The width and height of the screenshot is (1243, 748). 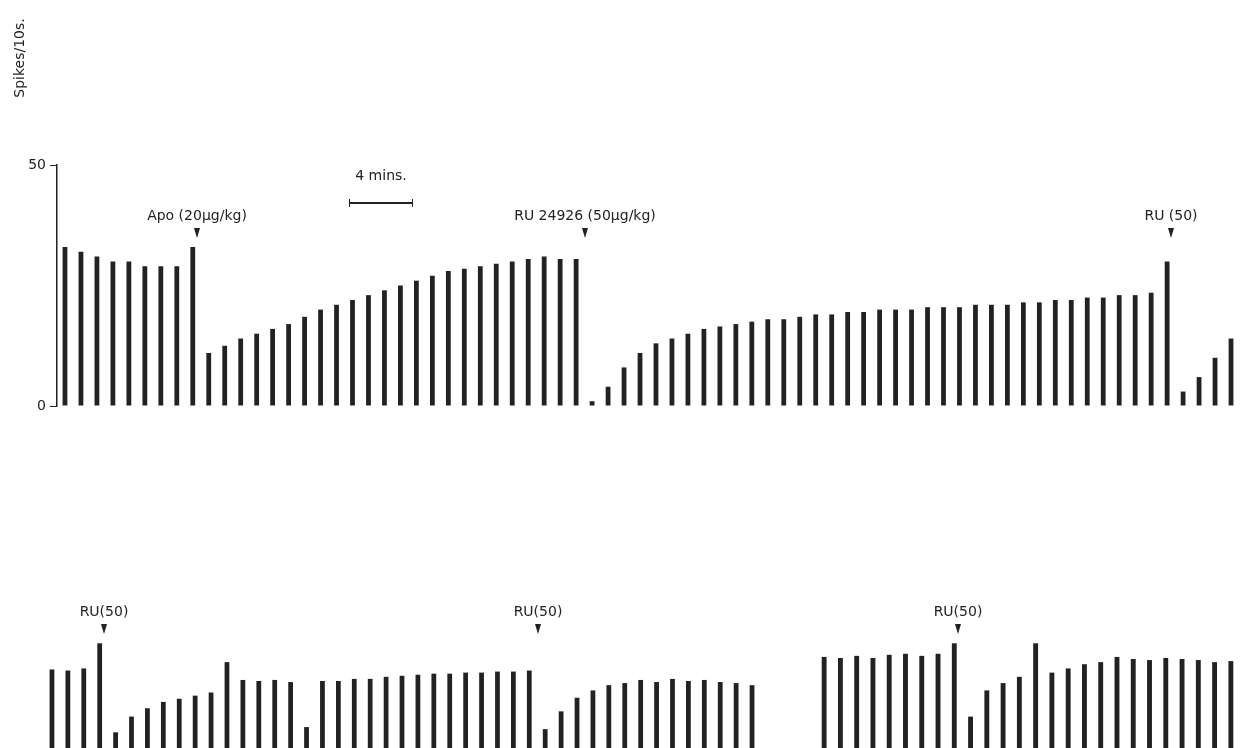 What do you see at coordinates (41, 404) in the screenshot?
I see `y-tick-label: 0` at bounding box center [41, 404].